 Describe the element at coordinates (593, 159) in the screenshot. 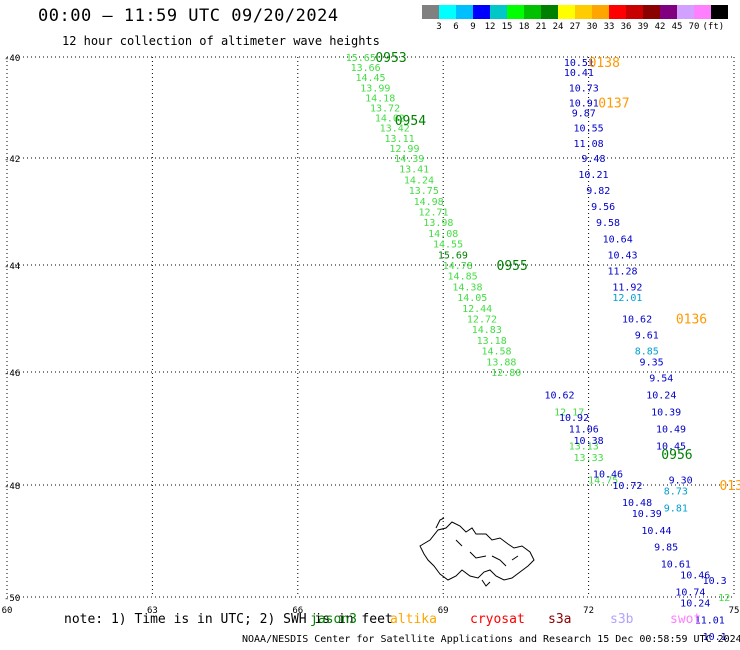

I see `swh-value-label: 9.48` at that location.